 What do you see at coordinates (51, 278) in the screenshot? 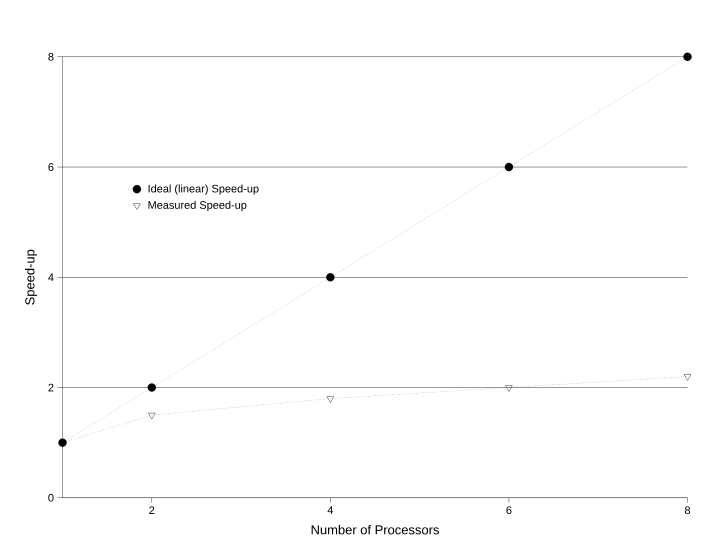
I see `y-tick-label: 4` at bounding box center [51, 278].